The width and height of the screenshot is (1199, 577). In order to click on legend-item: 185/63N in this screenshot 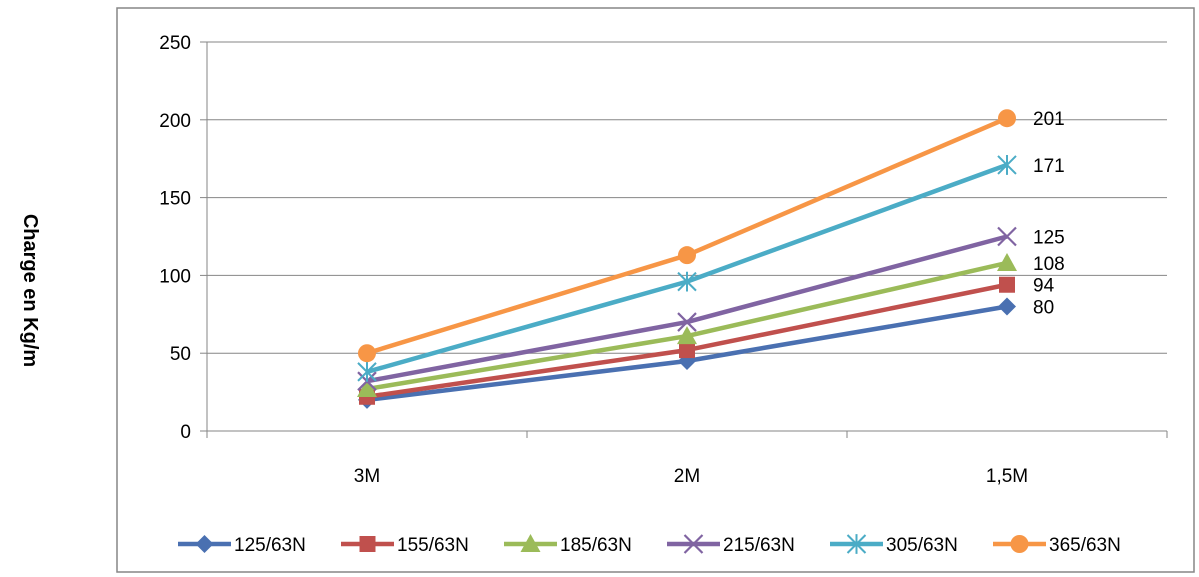, I will do `click(568, 545)`.